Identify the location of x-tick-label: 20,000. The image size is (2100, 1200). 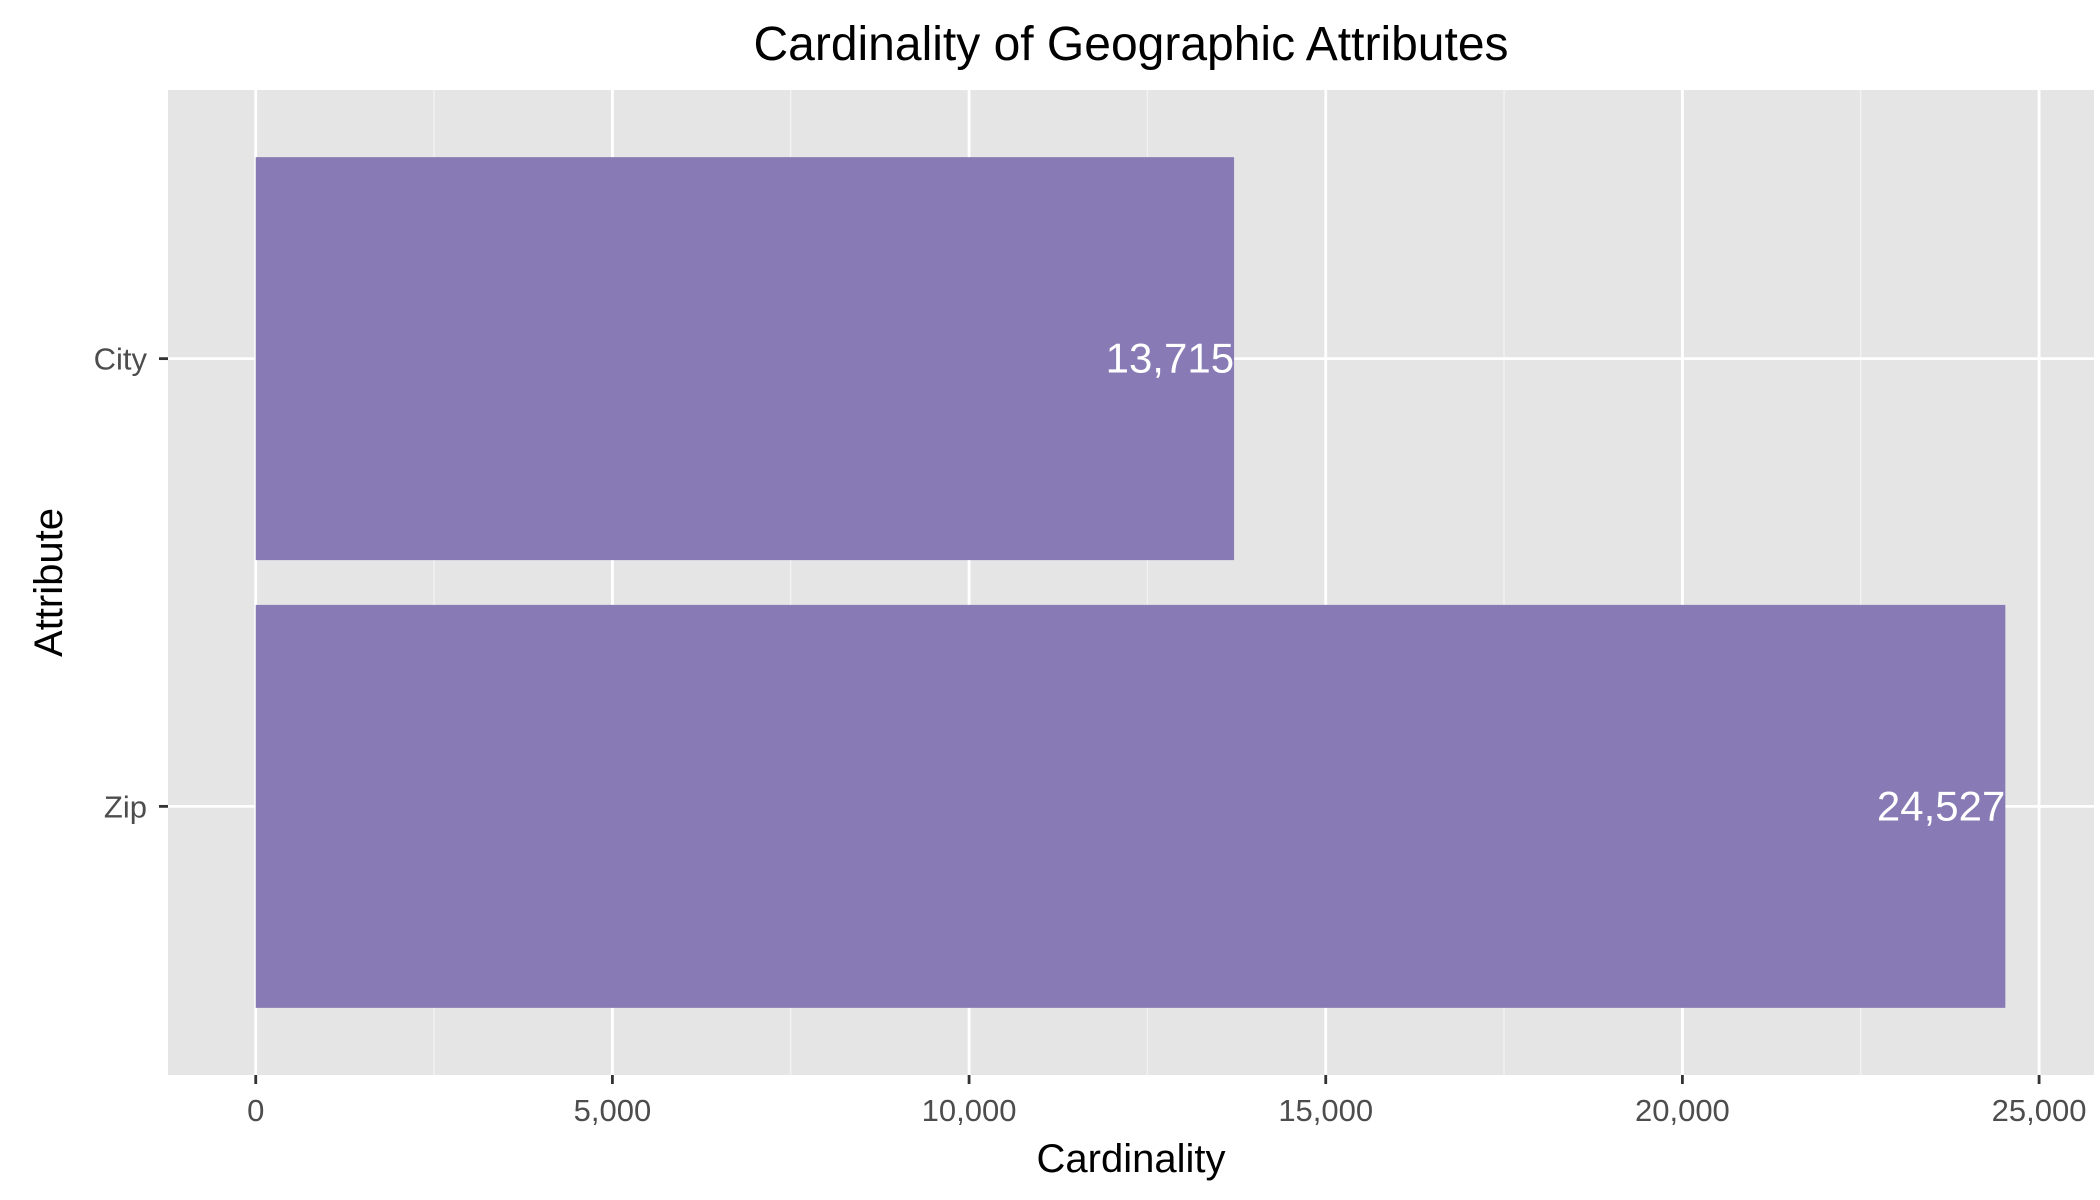
(1682, 1110).